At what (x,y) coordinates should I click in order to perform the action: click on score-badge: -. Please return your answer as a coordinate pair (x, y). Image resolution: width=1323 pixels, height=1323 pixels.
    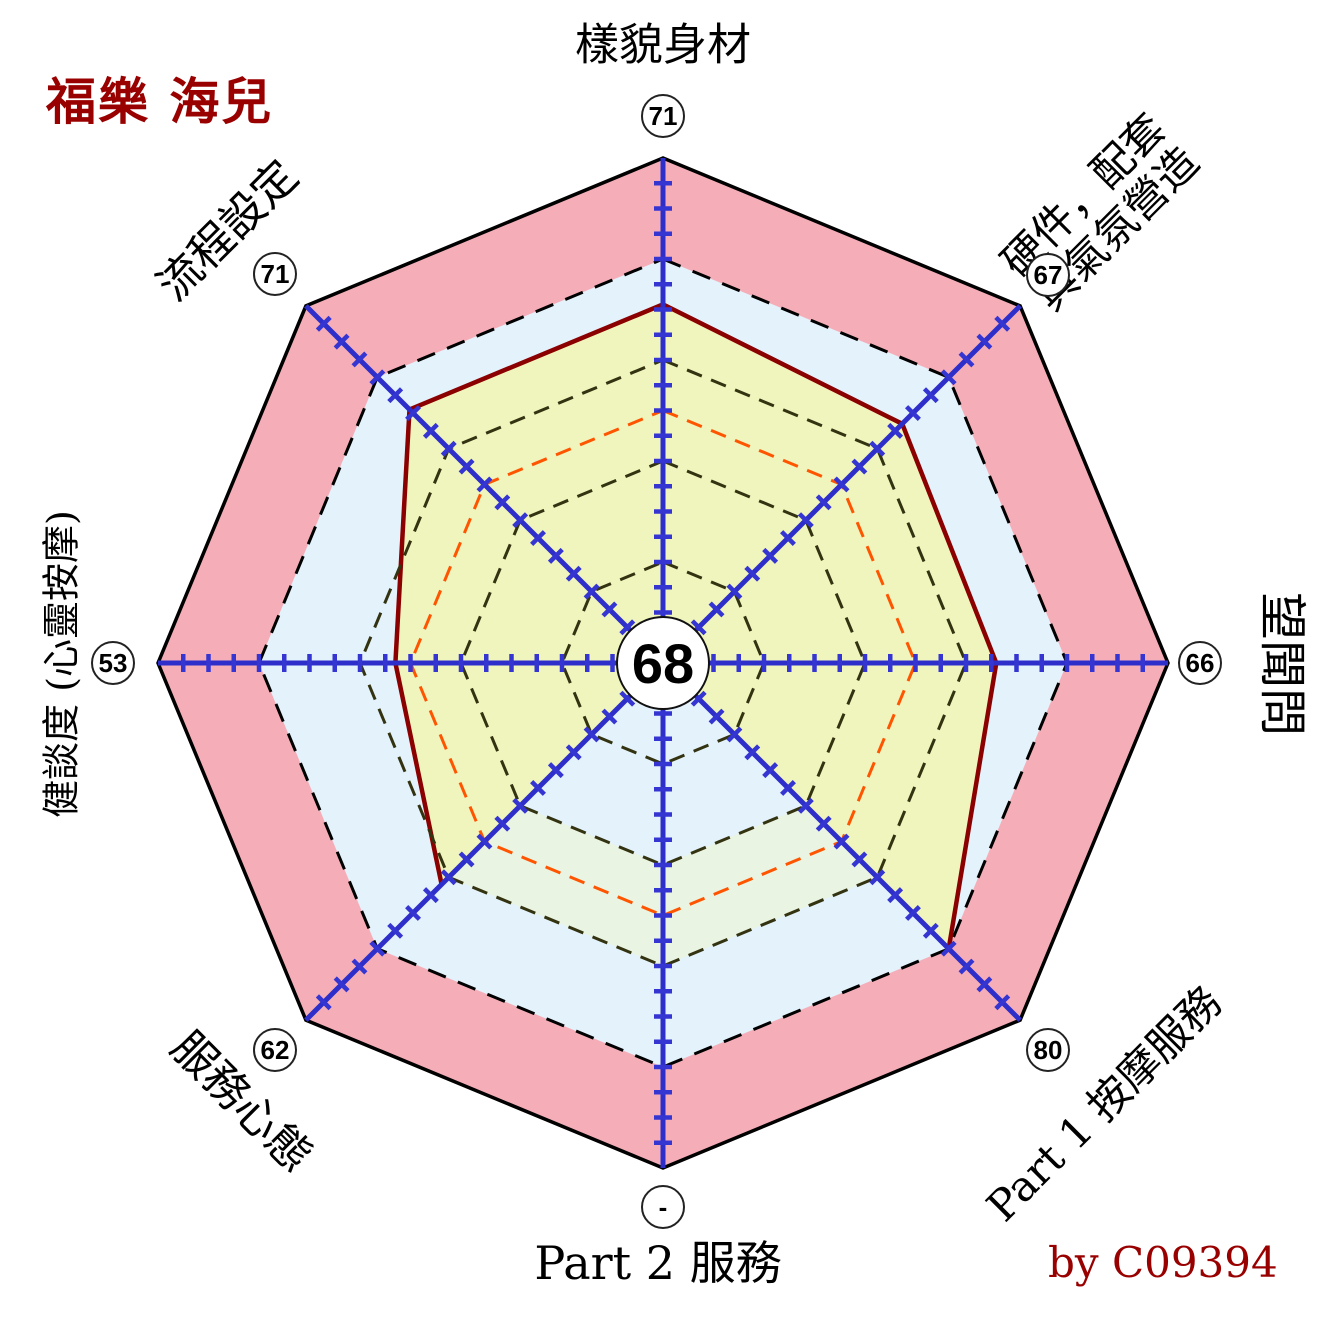
    Looking at the image, I should click on (663, 1207).